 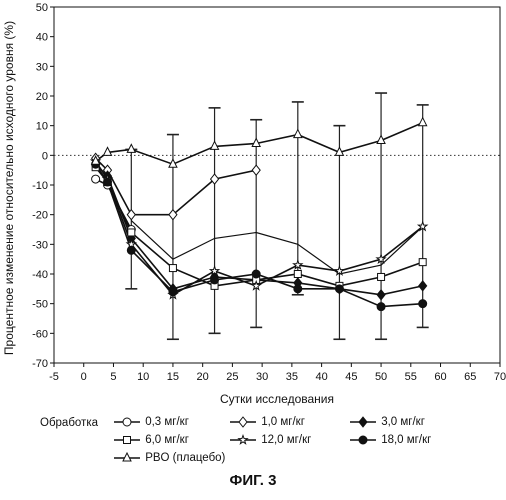 What do you see at coordinates (143, 377) in the screenshot?
I see `x-tick-label: 10` at bounding box center [143, 377].